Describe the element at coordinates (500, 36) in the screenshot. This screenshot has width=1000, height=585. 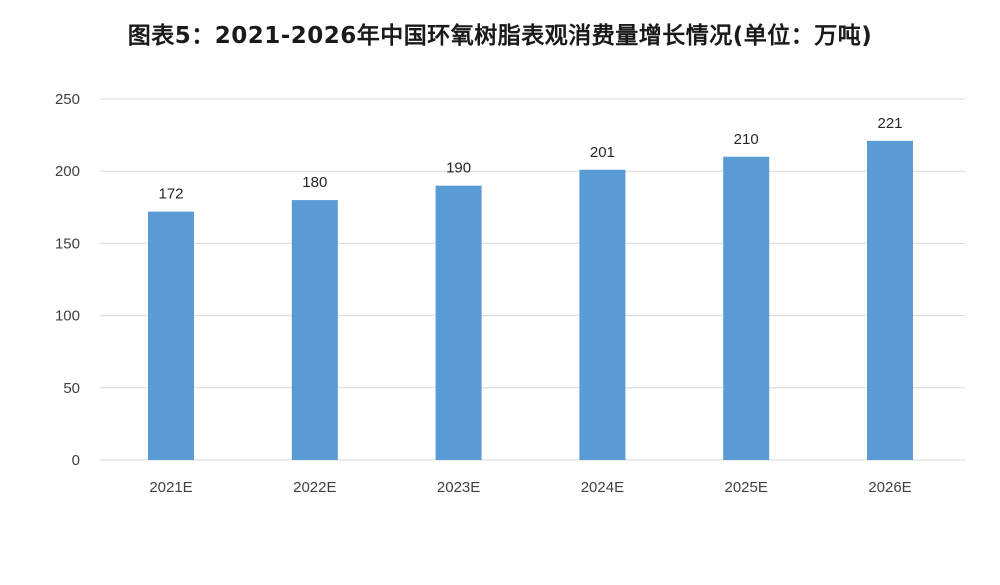
I see `chart-title: 图表5：2021-2026年中国环氧树脂表观消费量增长情况(单位：万吨)` at that location.